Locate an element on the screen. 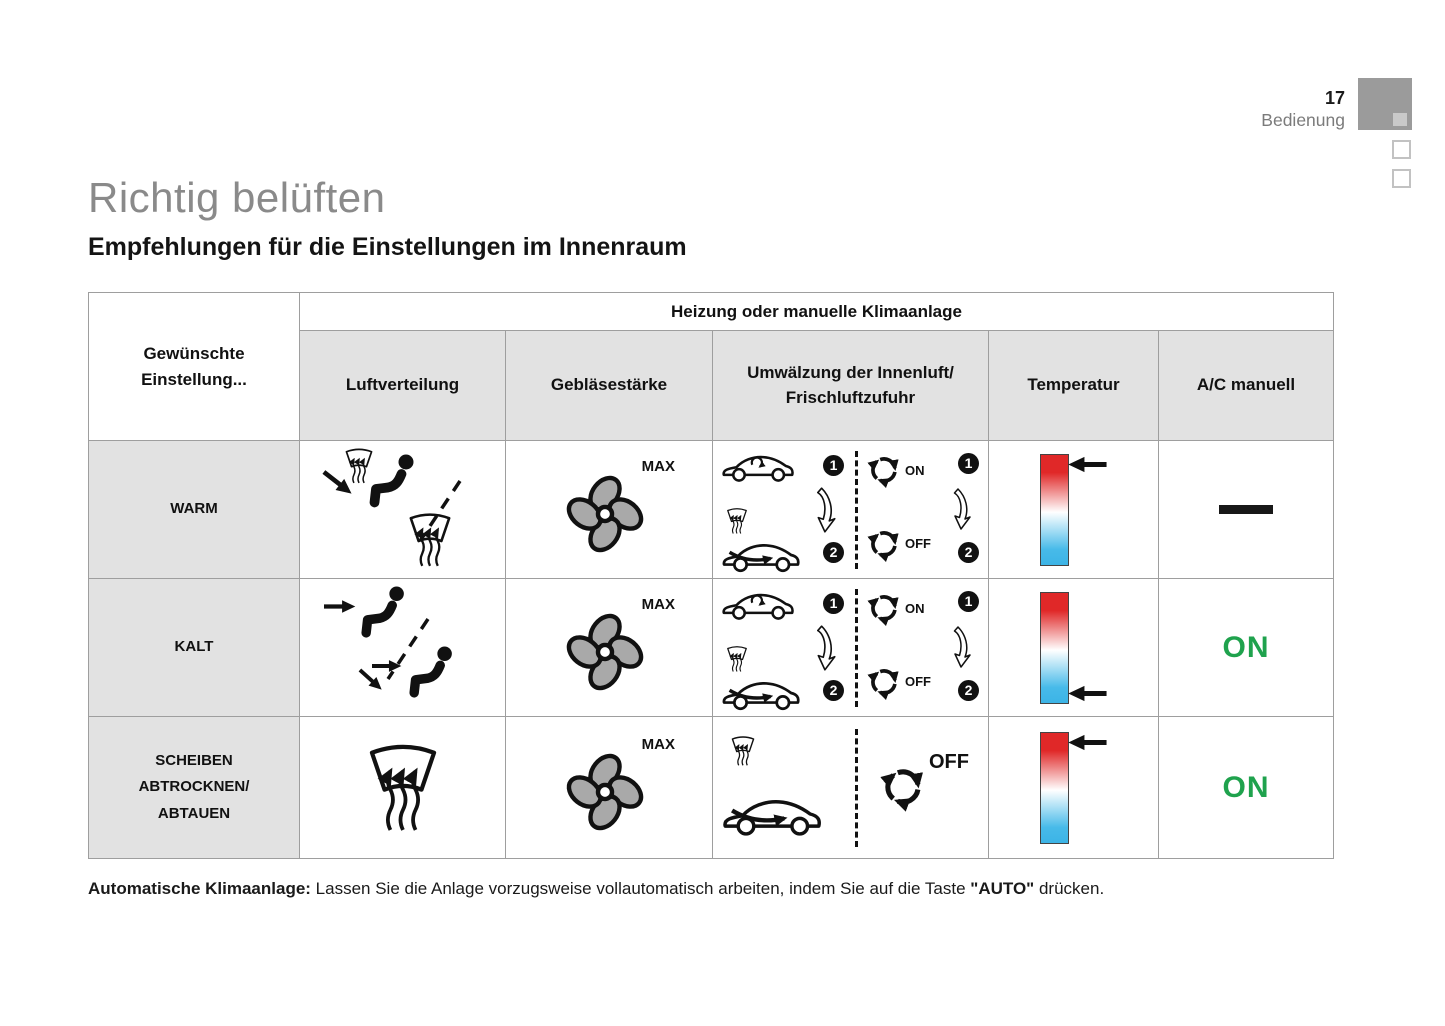 This screenshot has width=1445, height=1026. page-marker: 17 Bedienung is located at coordinates (1303, 109).